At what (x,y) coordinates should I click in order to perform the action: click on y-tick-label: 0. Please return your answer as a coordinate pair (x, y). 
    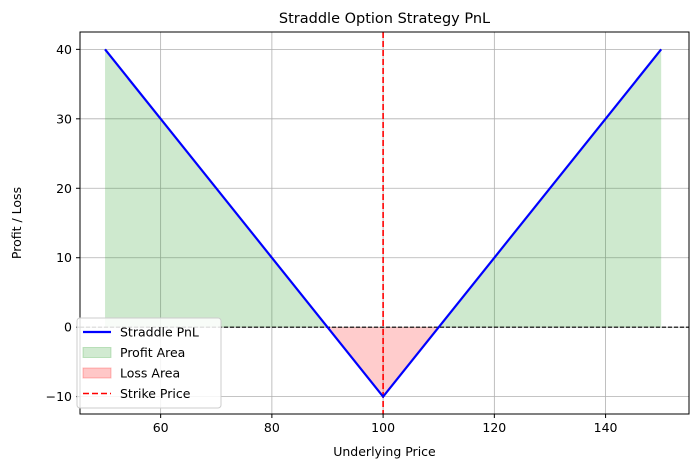
    Looking at the image, I should click on (68, 327).